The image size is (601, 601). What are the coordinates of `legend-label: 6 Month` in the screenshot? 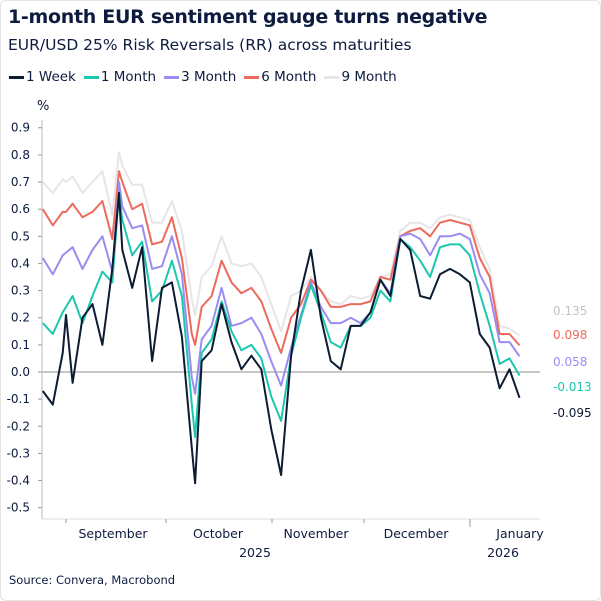 It's located at (289, 77).